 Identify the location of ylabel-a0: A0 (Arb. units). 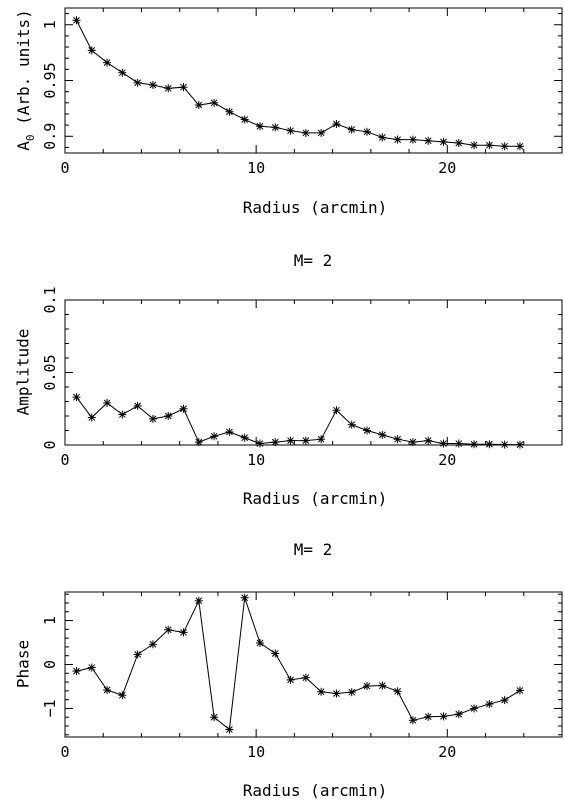
(25, 80).